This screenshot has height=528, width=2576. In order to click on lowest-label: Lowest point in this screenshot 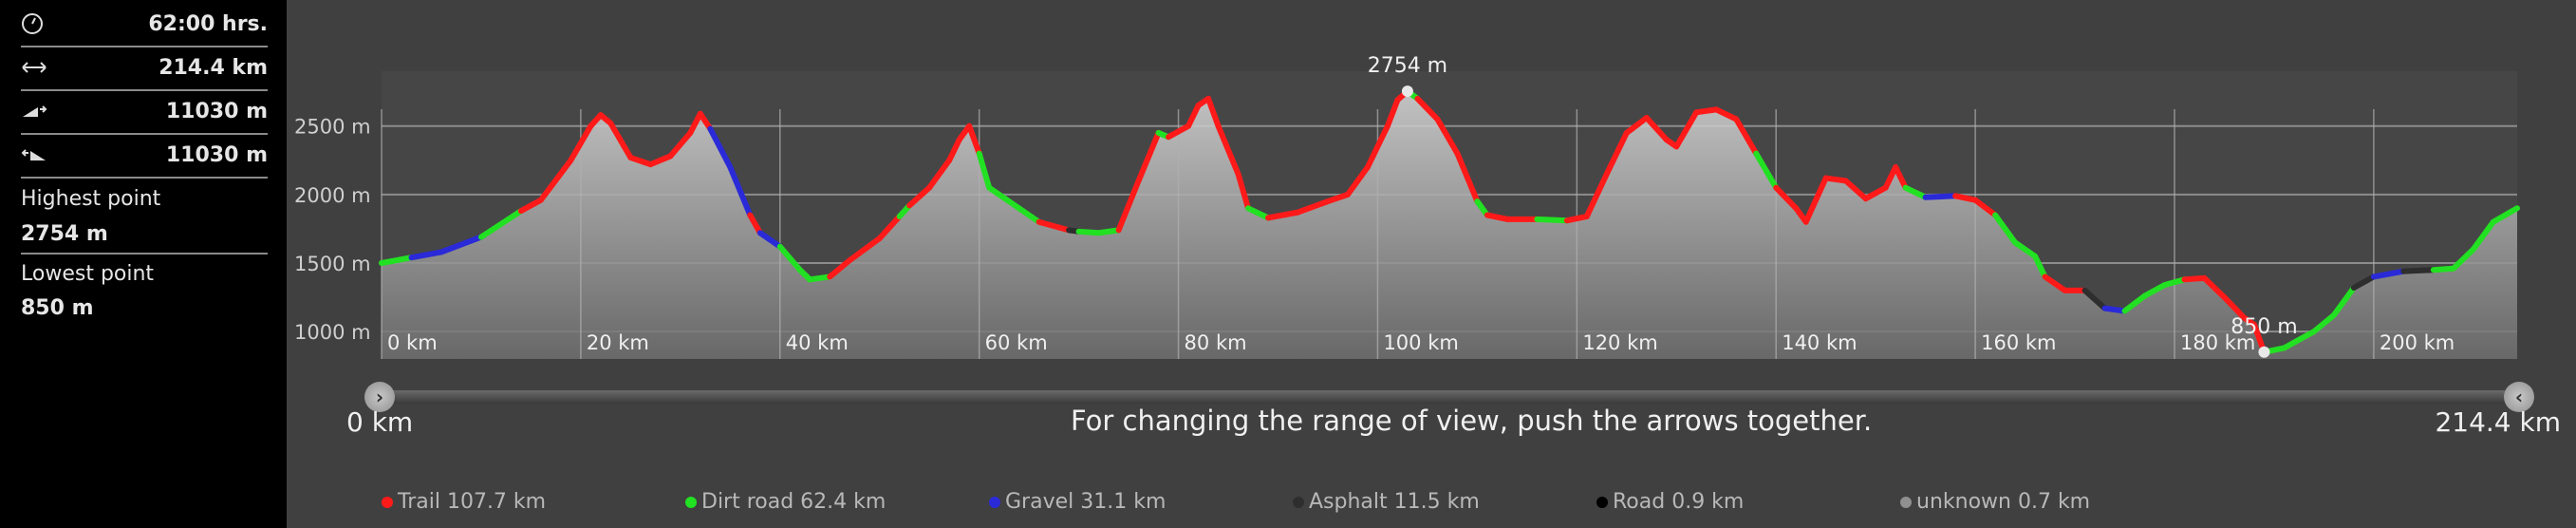, I will do `click(88, 274)`.